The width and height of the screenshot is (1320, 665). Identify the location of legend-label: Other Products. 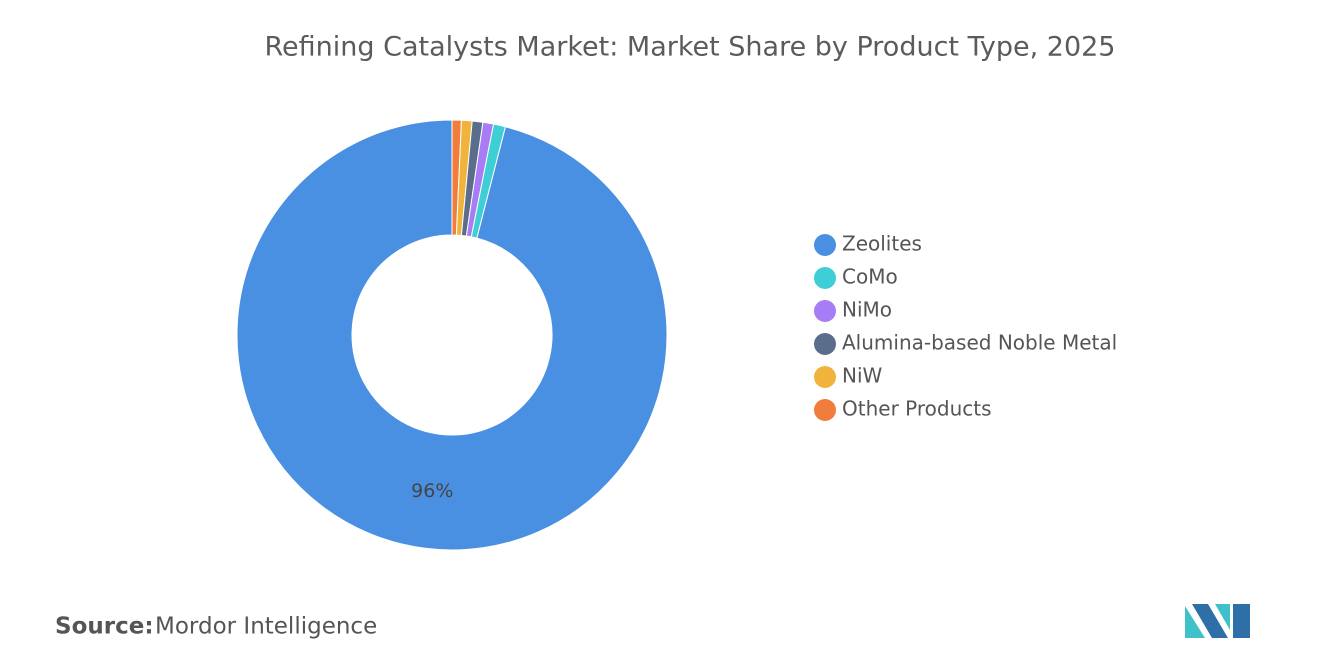
(917, 409).